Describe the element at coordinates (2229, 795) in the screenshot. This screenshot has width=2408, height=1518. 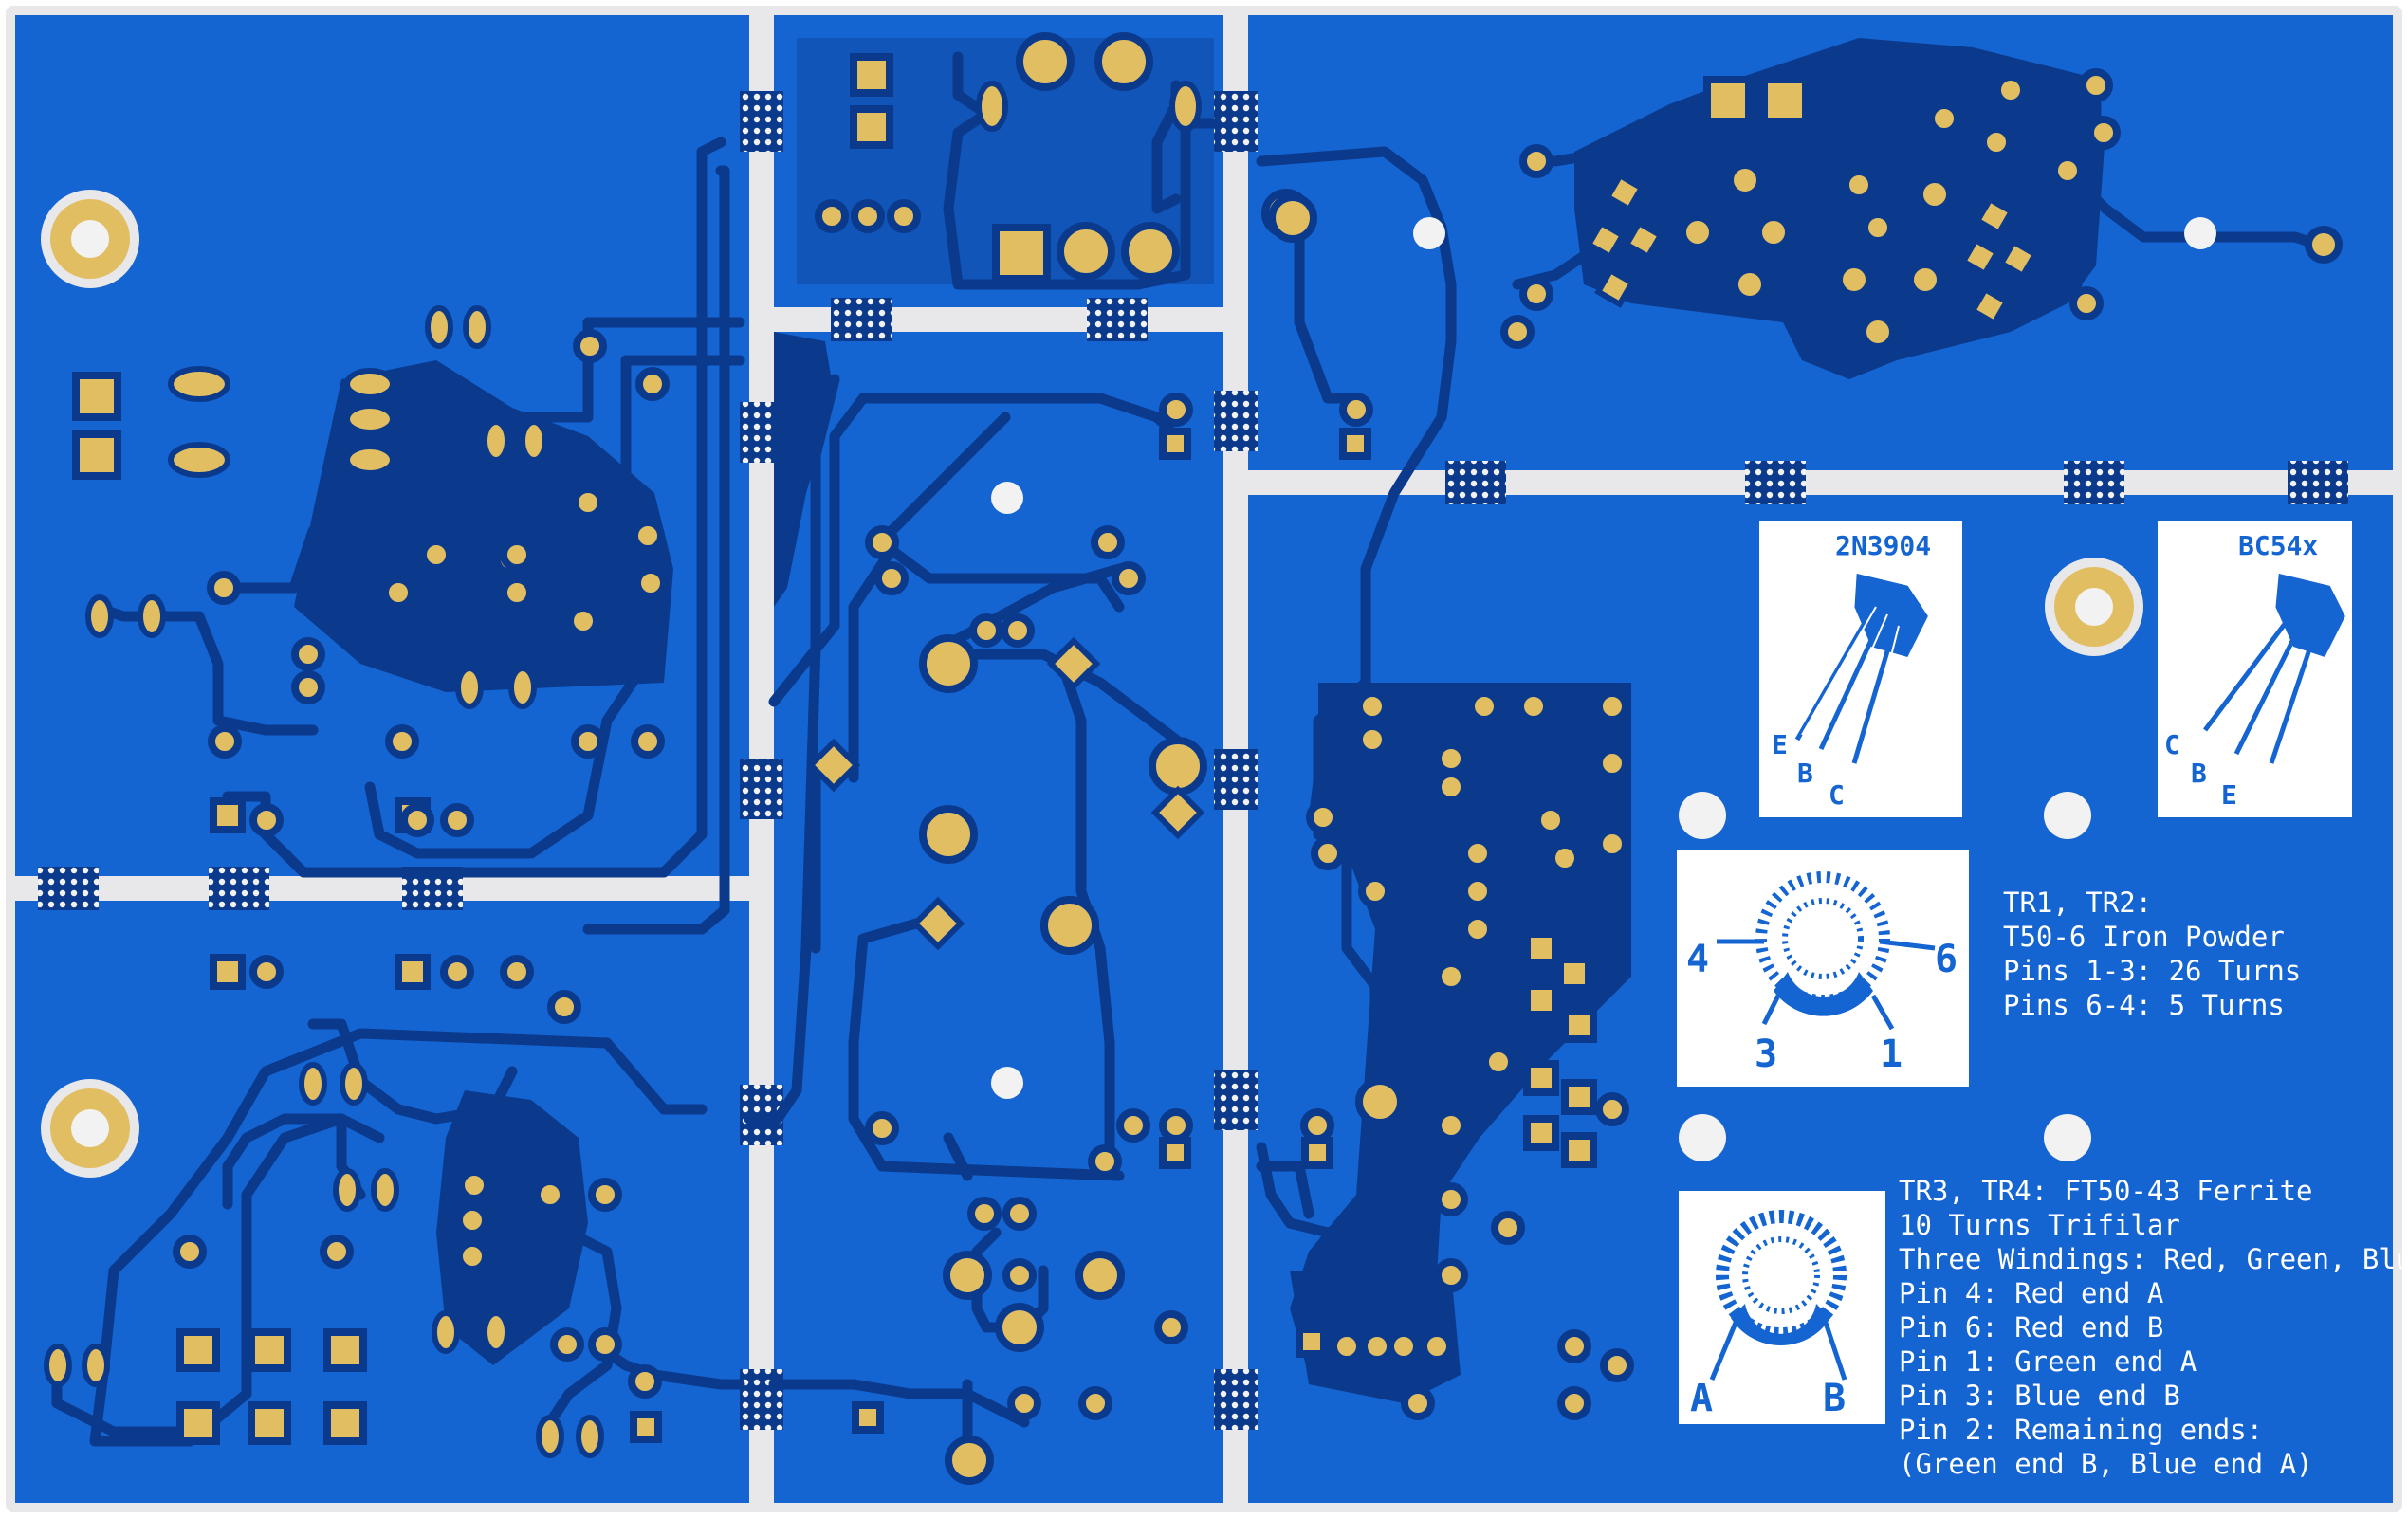
I see `transistor-bc54x-pin-e: E` at that location.